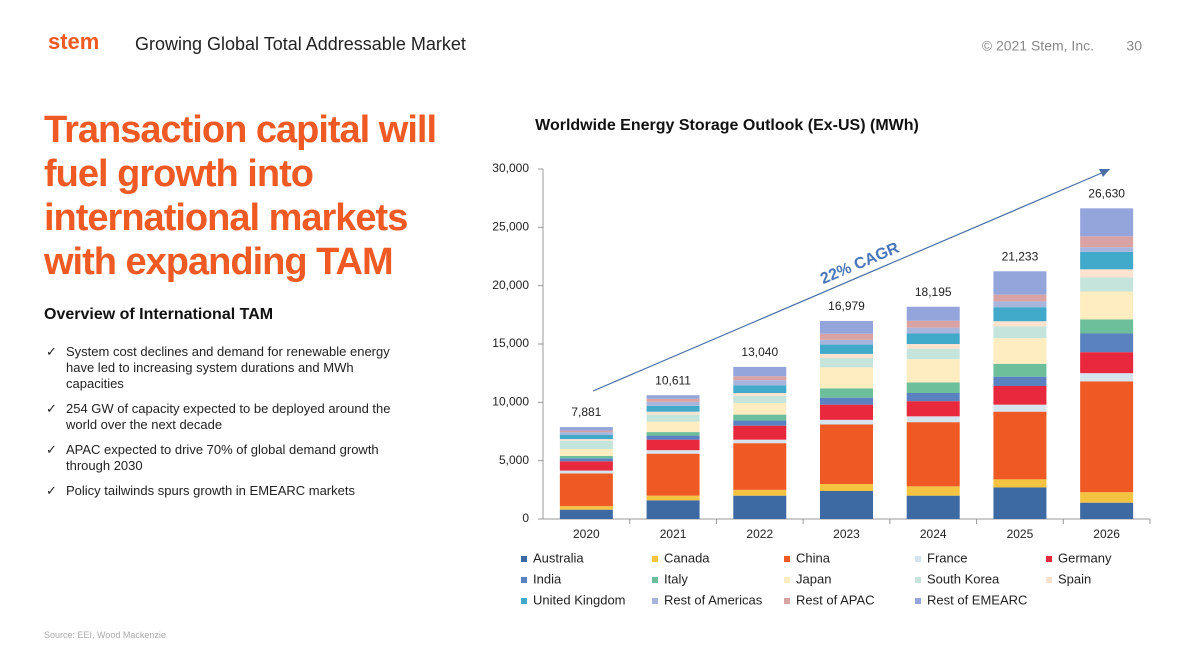  Describe the element at coordinates (105, 635) in the screenshot. I see `source: Source: EEI, Wood Mackenzie` at that location.